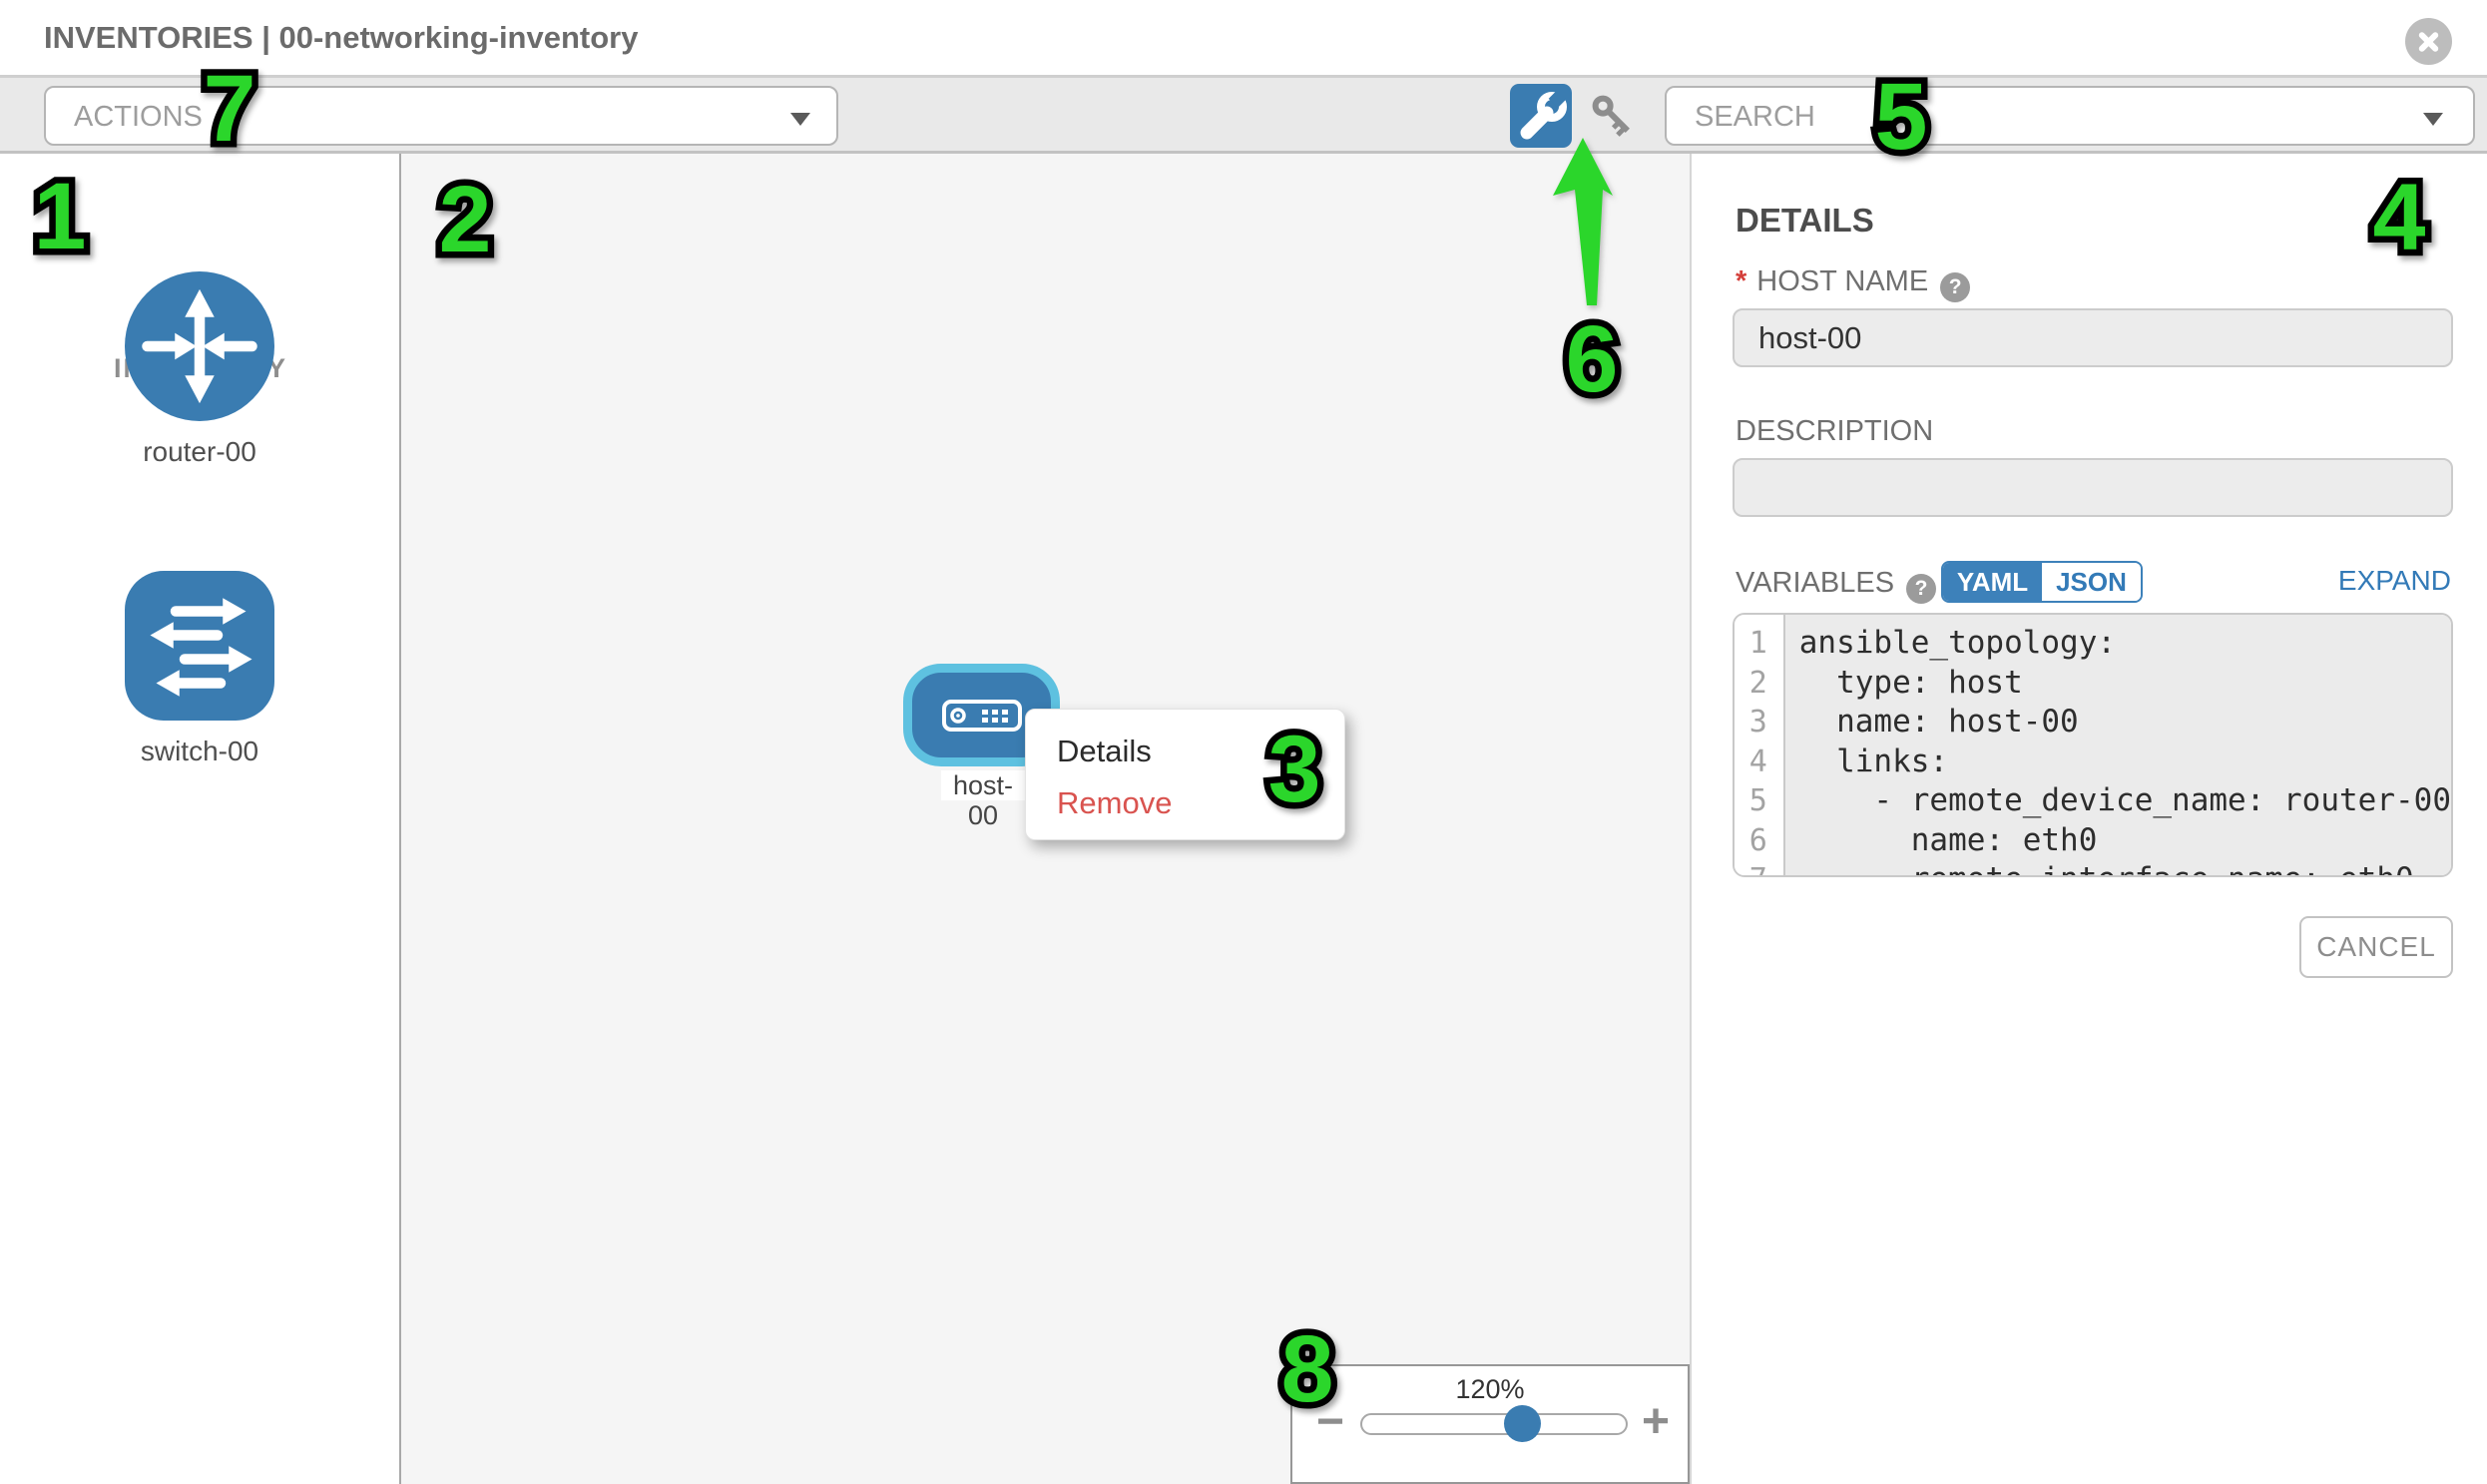 The width and height of the screenshot is (2487, 1484). What do you see at coordinates (1243, 116) in the screenshot?
I see `toolbar: ACTIONS SEARCH` at bounding box center [1243, 116].